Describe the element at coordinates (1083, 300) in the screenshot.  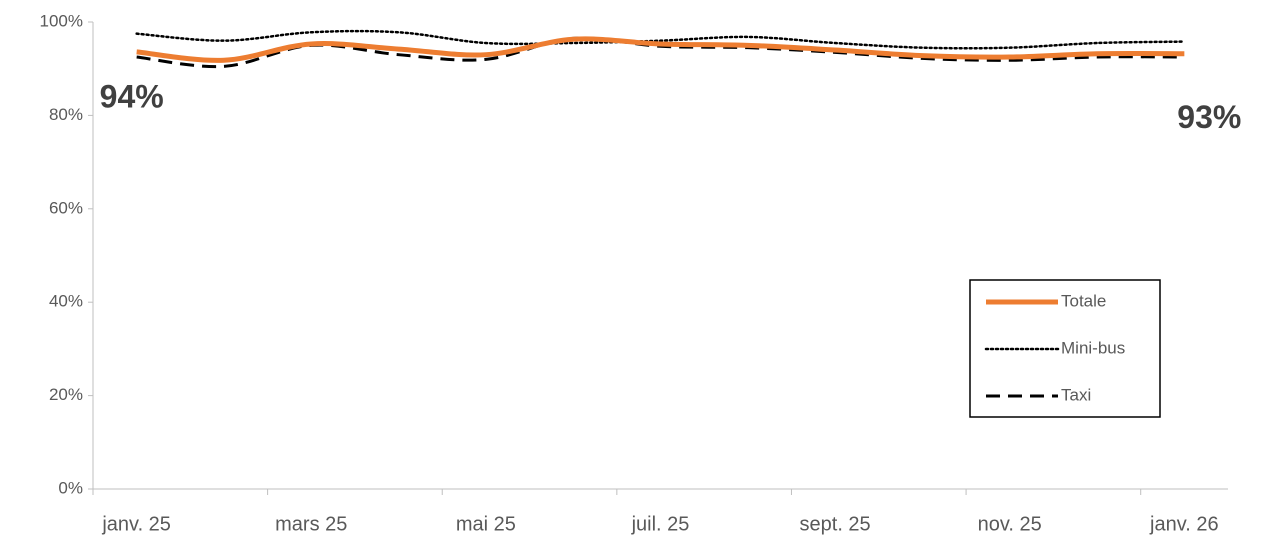
I see `legend-label: Totale` at that location.